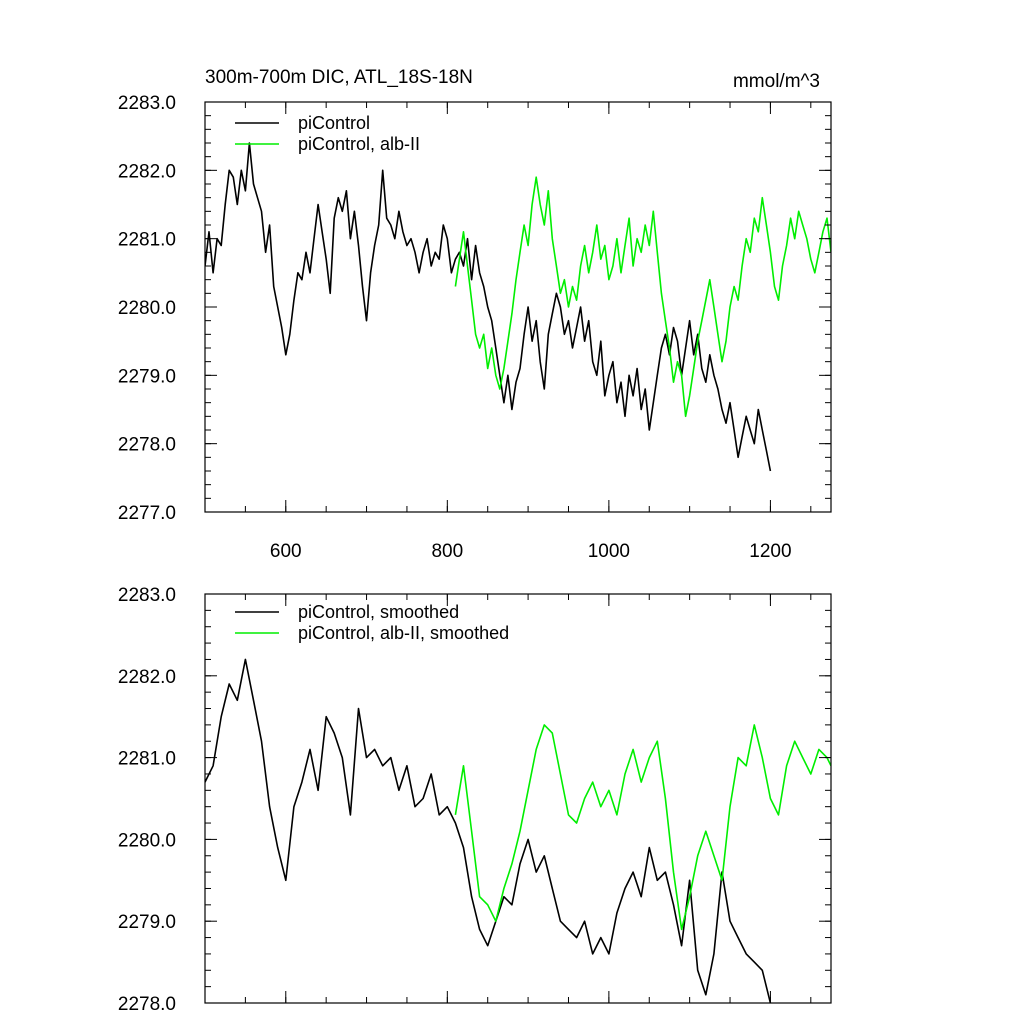 The image size is (1024, 1024). What do you see at coordinates (776, 81) in the screenshot?
I see `units-label: mmol/m^3` at bounding box center [776, 81].